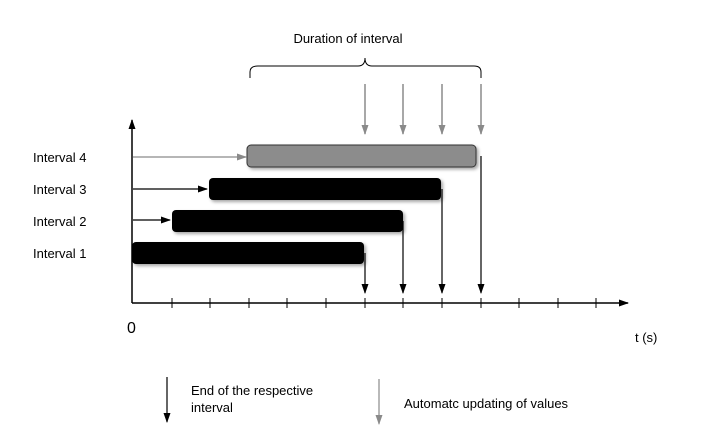 The image size is (711, 448). Describe the element at coordinates (365, 67) in the screenshot. I see `duration-brace` at that location.